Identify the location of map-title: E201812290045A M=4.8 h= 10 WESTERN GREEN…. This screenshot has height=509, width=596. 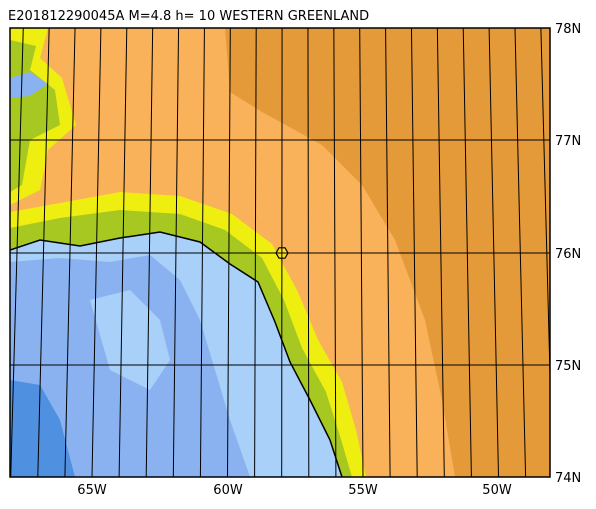
(188, 16).